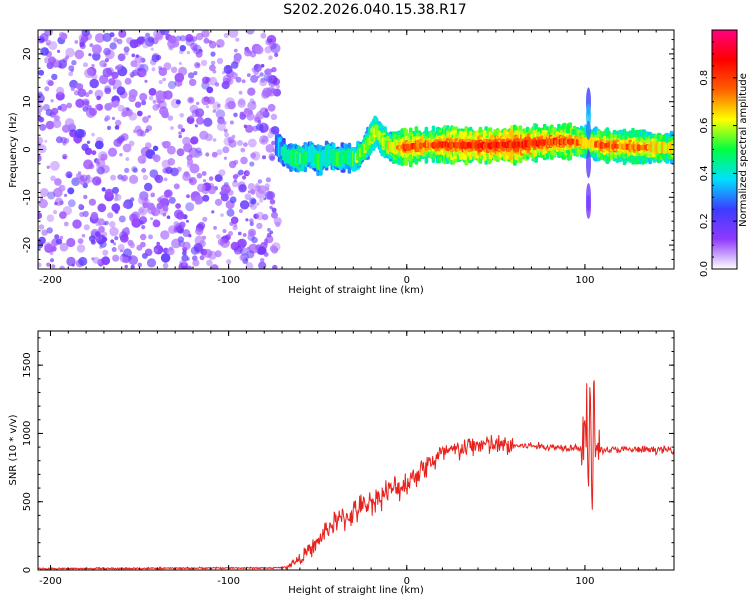 This screenshot has width=750, height=600. I want to click on x-tick-label: -100, so click(228, 581).